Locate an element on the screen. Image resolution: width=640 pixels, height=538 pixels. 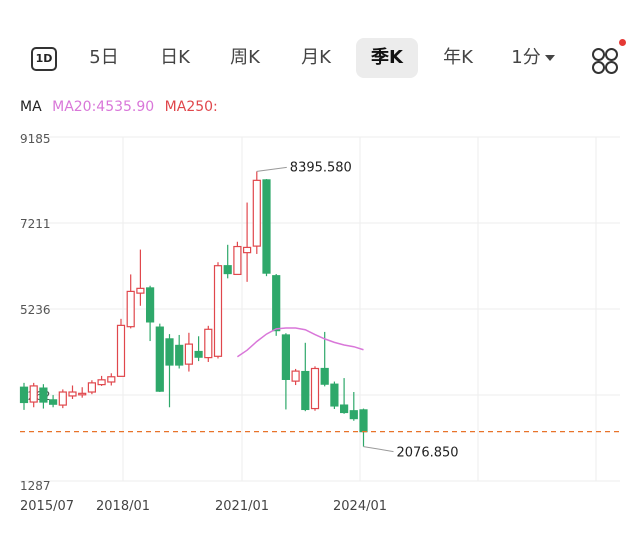
x-tick-label: 2024/01 is located at coordinates (360, 506).